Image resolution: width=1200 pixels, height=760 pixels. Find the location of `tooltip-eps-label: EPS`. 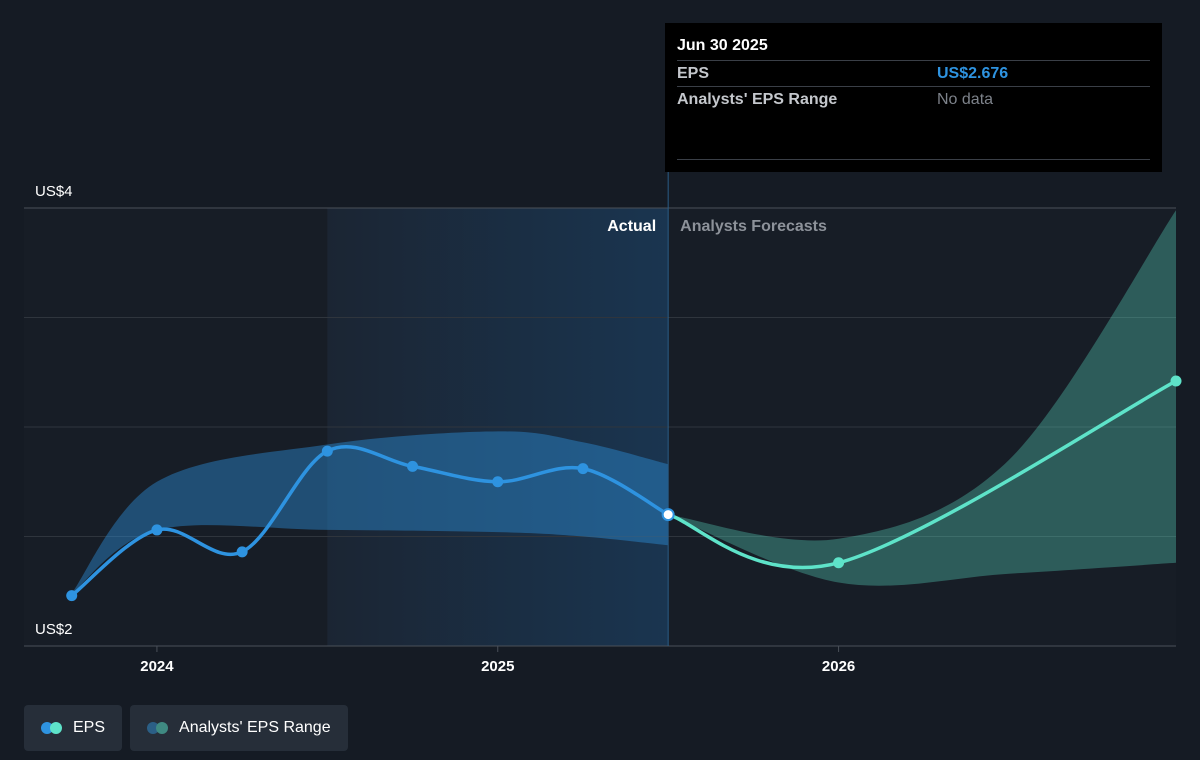

tooltip-eps-label: EPS is located at coordinates (693, 73).